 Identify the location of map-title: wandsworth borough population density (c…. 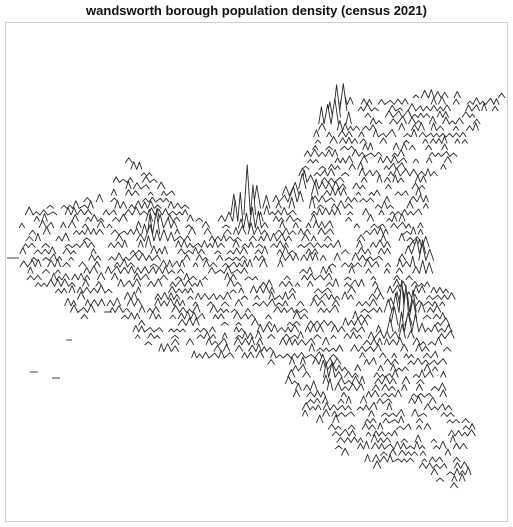
(256, 10).